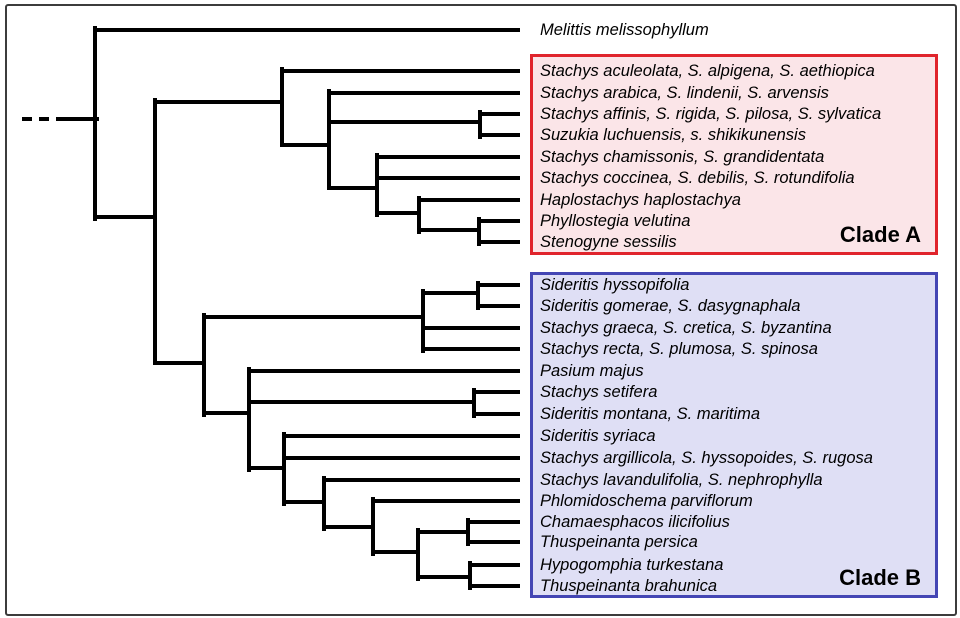 Image resolution: width=960 pixels, height=618 pixels. Describe the element at coordinates (673, 135) in the screenshot. I see `taxon-label: Suzukia luchuensis, s. shikikunensis` at that location.